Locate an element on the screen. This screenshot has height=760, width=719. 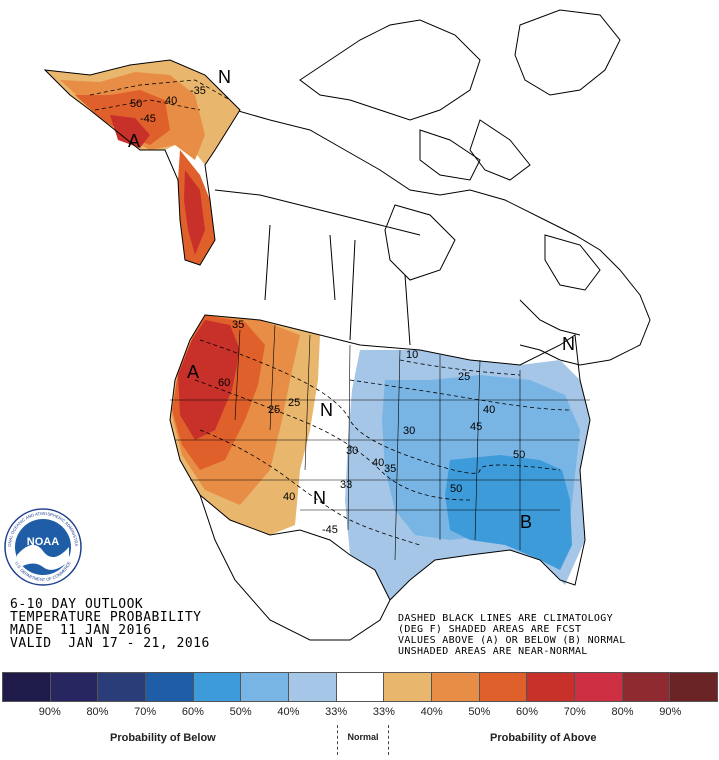
clim-label: -35 is located at coordinates (198, 91).